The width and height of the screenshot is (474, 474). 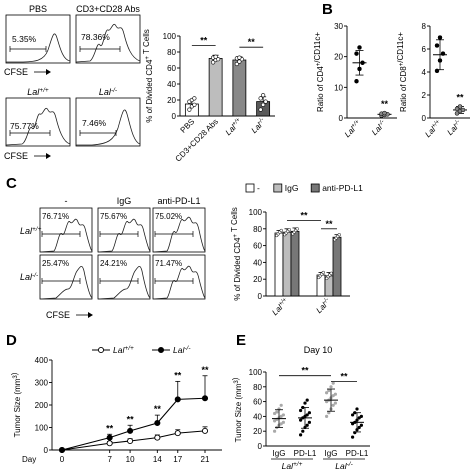 What do you see at coordinates (157, 459) in the screenshot?
I see `d-xtick-label-3: 14` at bounding box center [157, 459].